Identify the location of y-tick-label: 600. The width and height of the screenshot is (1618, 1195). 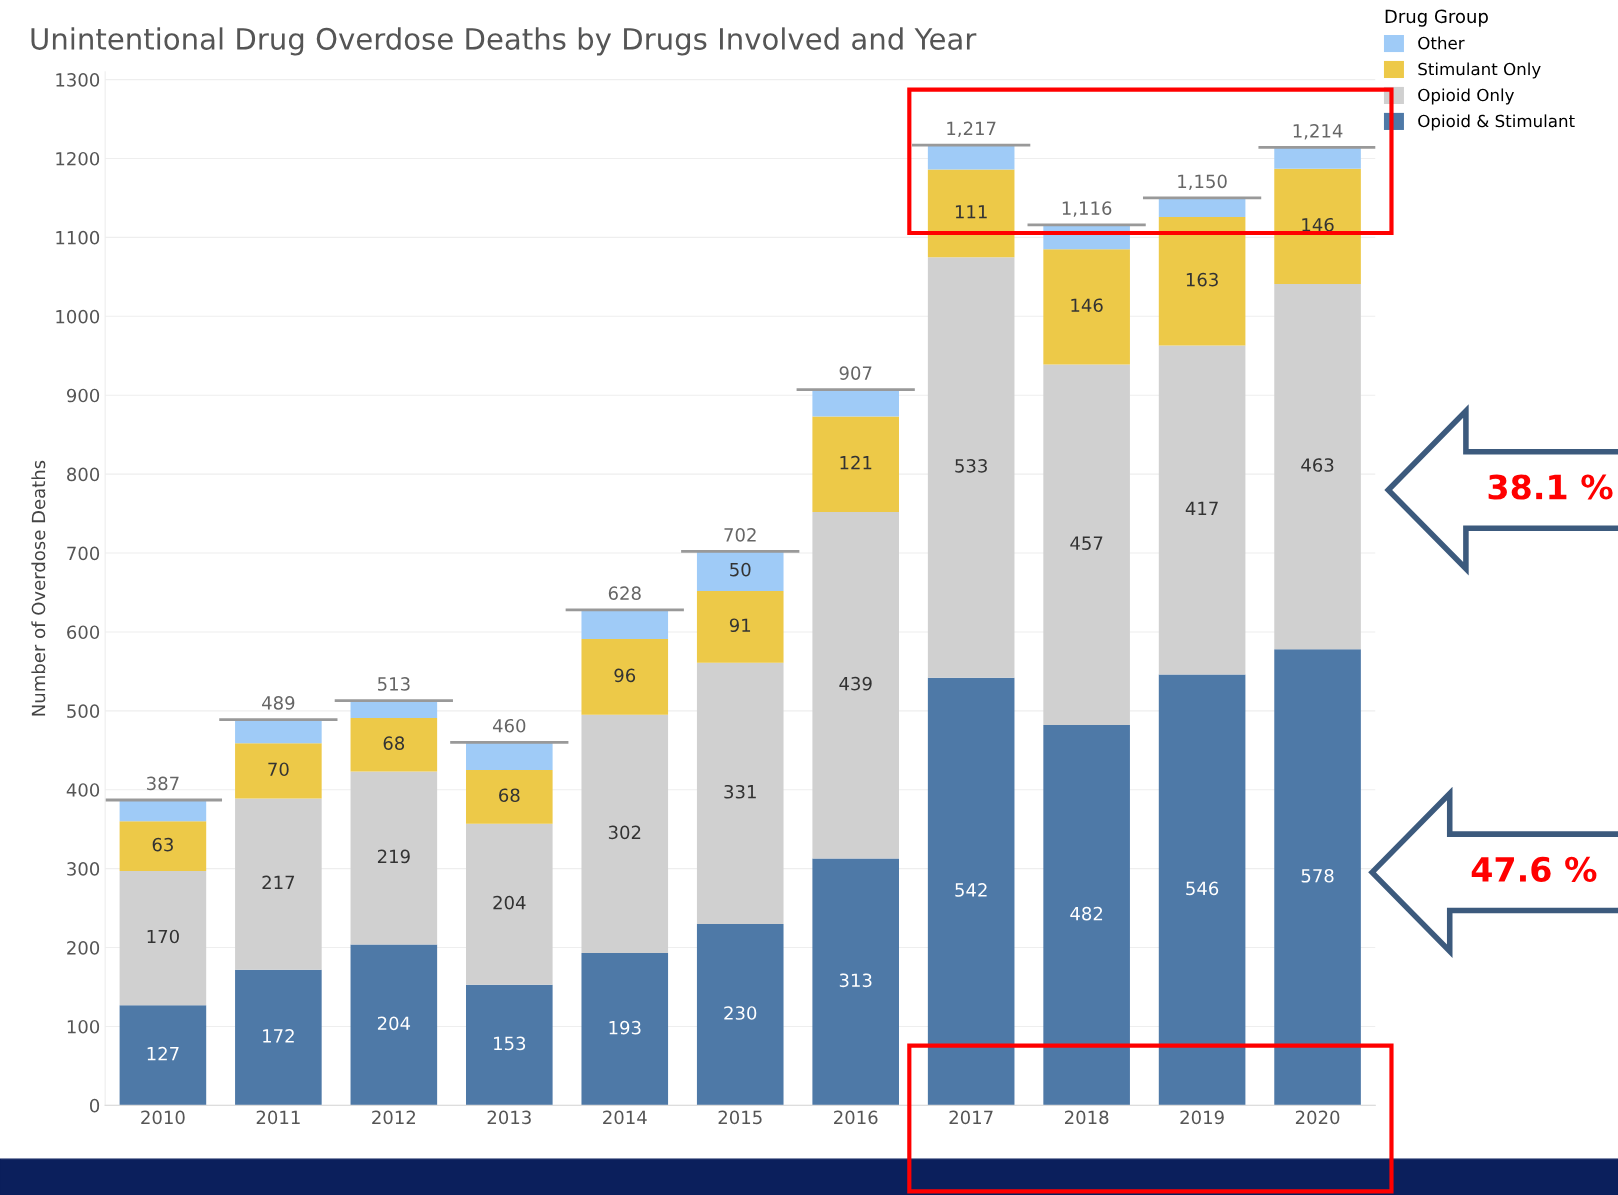
(83, 632).